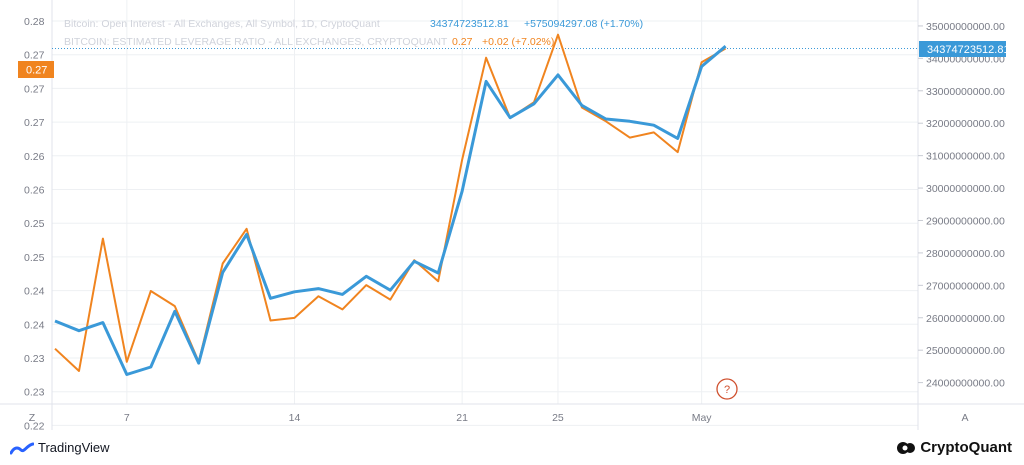 This screenshot has width=1024, height=465. I want to click on x-tick-label: 14, so click(295, 418).